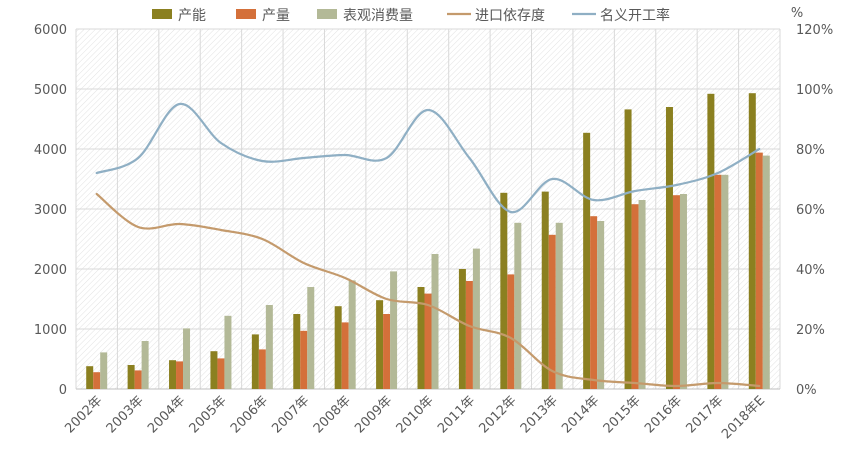  I want to click on legend-item: 进口依存度, so click(496, 16).